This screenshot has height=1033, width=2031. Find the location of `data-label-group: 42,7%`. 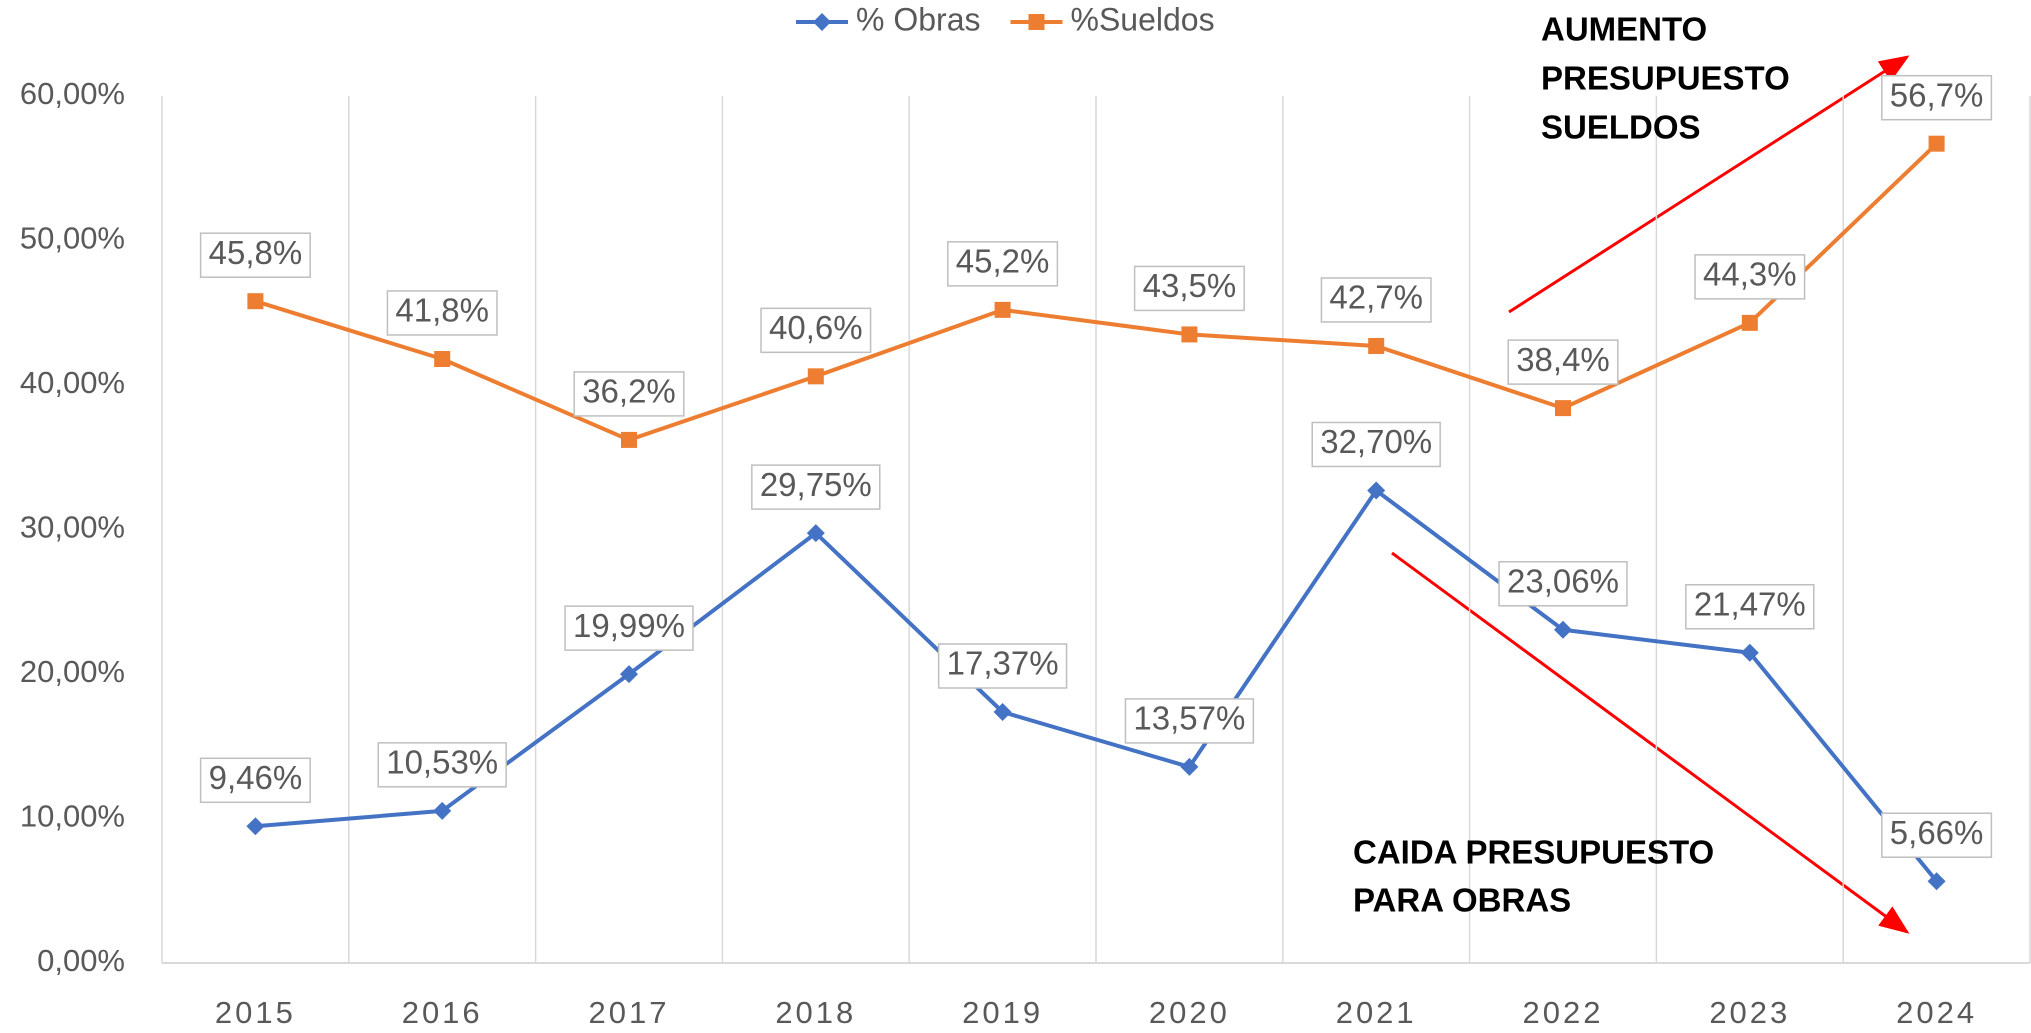

data-label-group: 42,7% is located at coordinates (1376, 300).